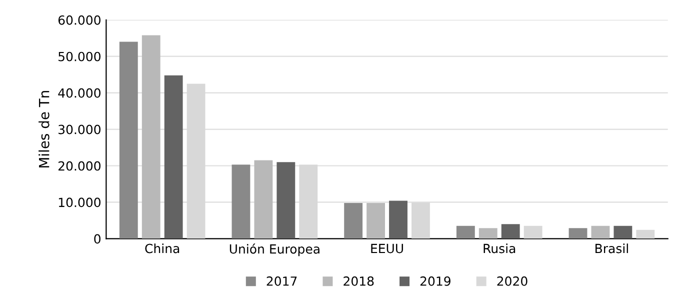  I want to click on y-tick-label: 20.000, so click(79, 166).